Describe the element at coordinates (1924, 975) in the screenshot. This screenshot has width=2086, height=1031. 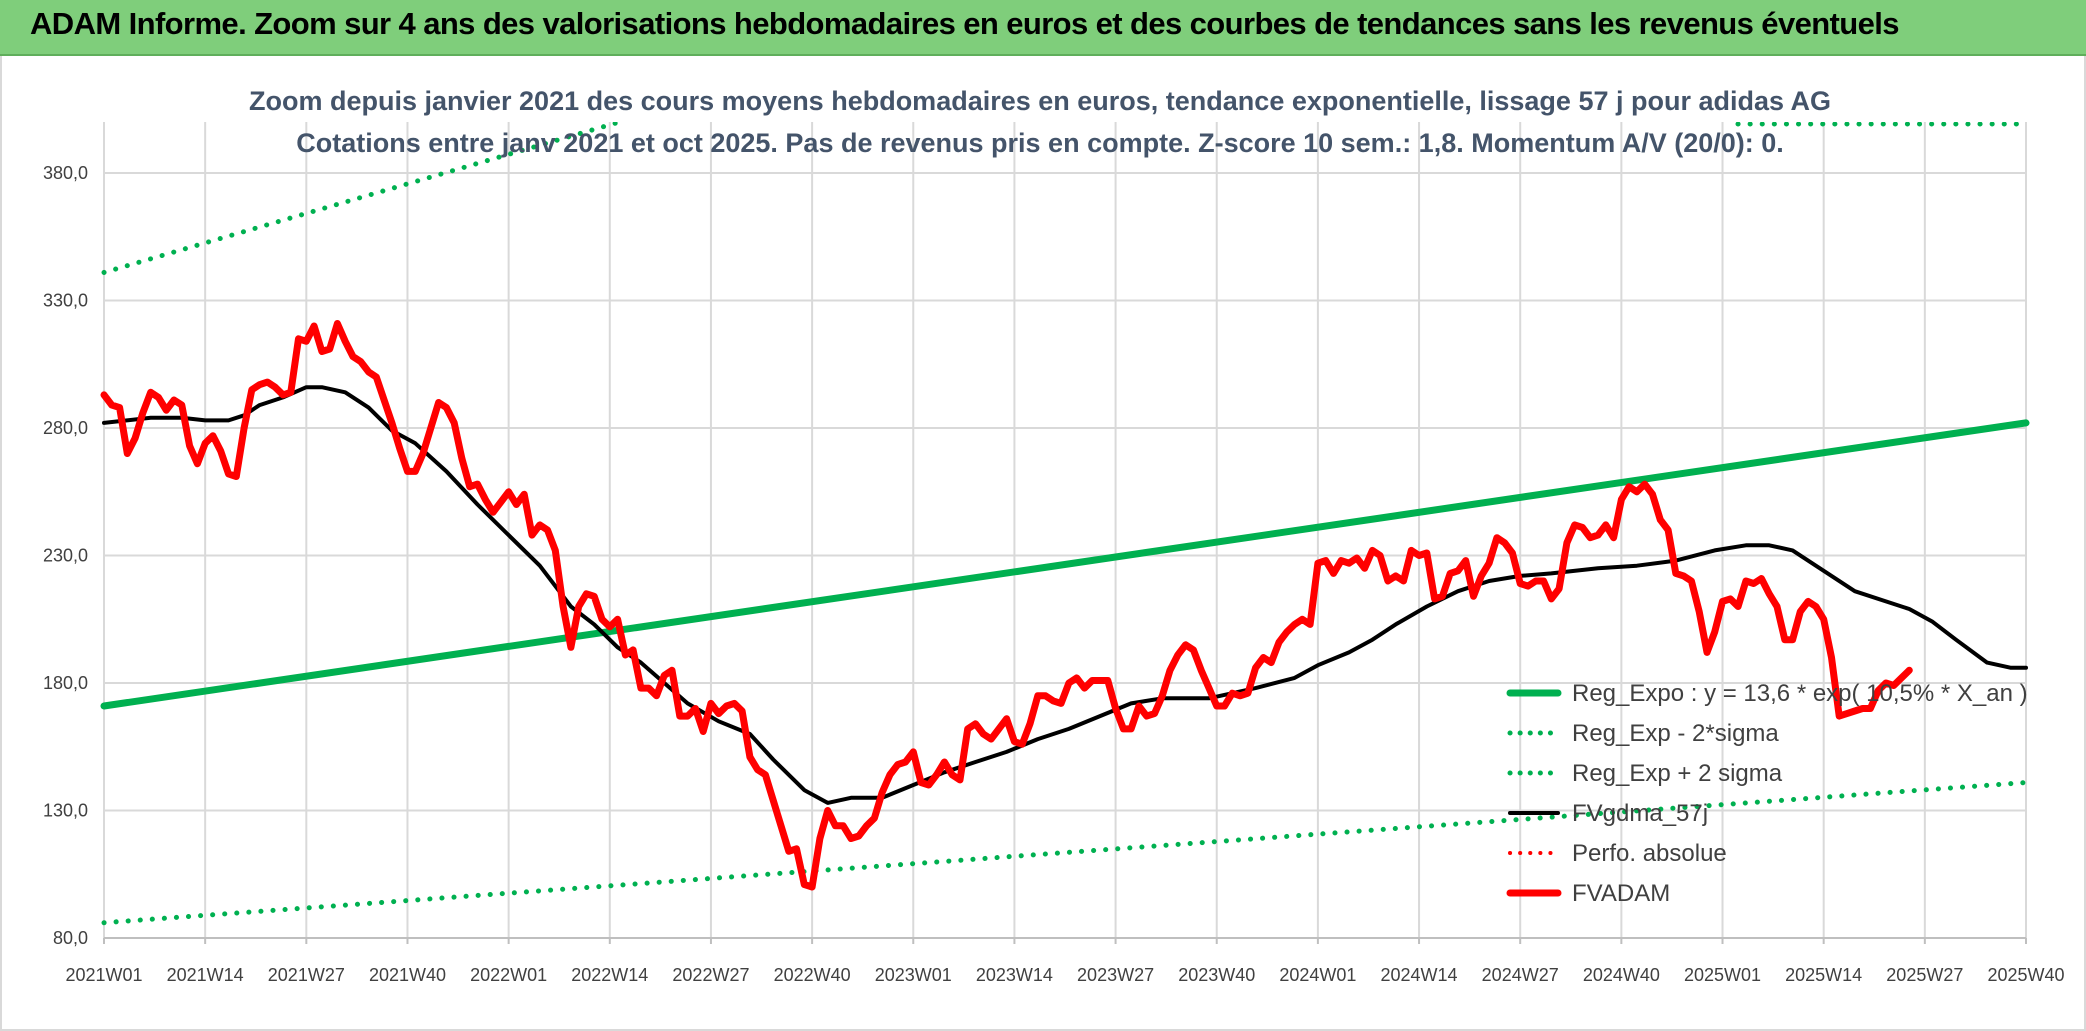
I see `x-tick-label: 2025W27` at that location.